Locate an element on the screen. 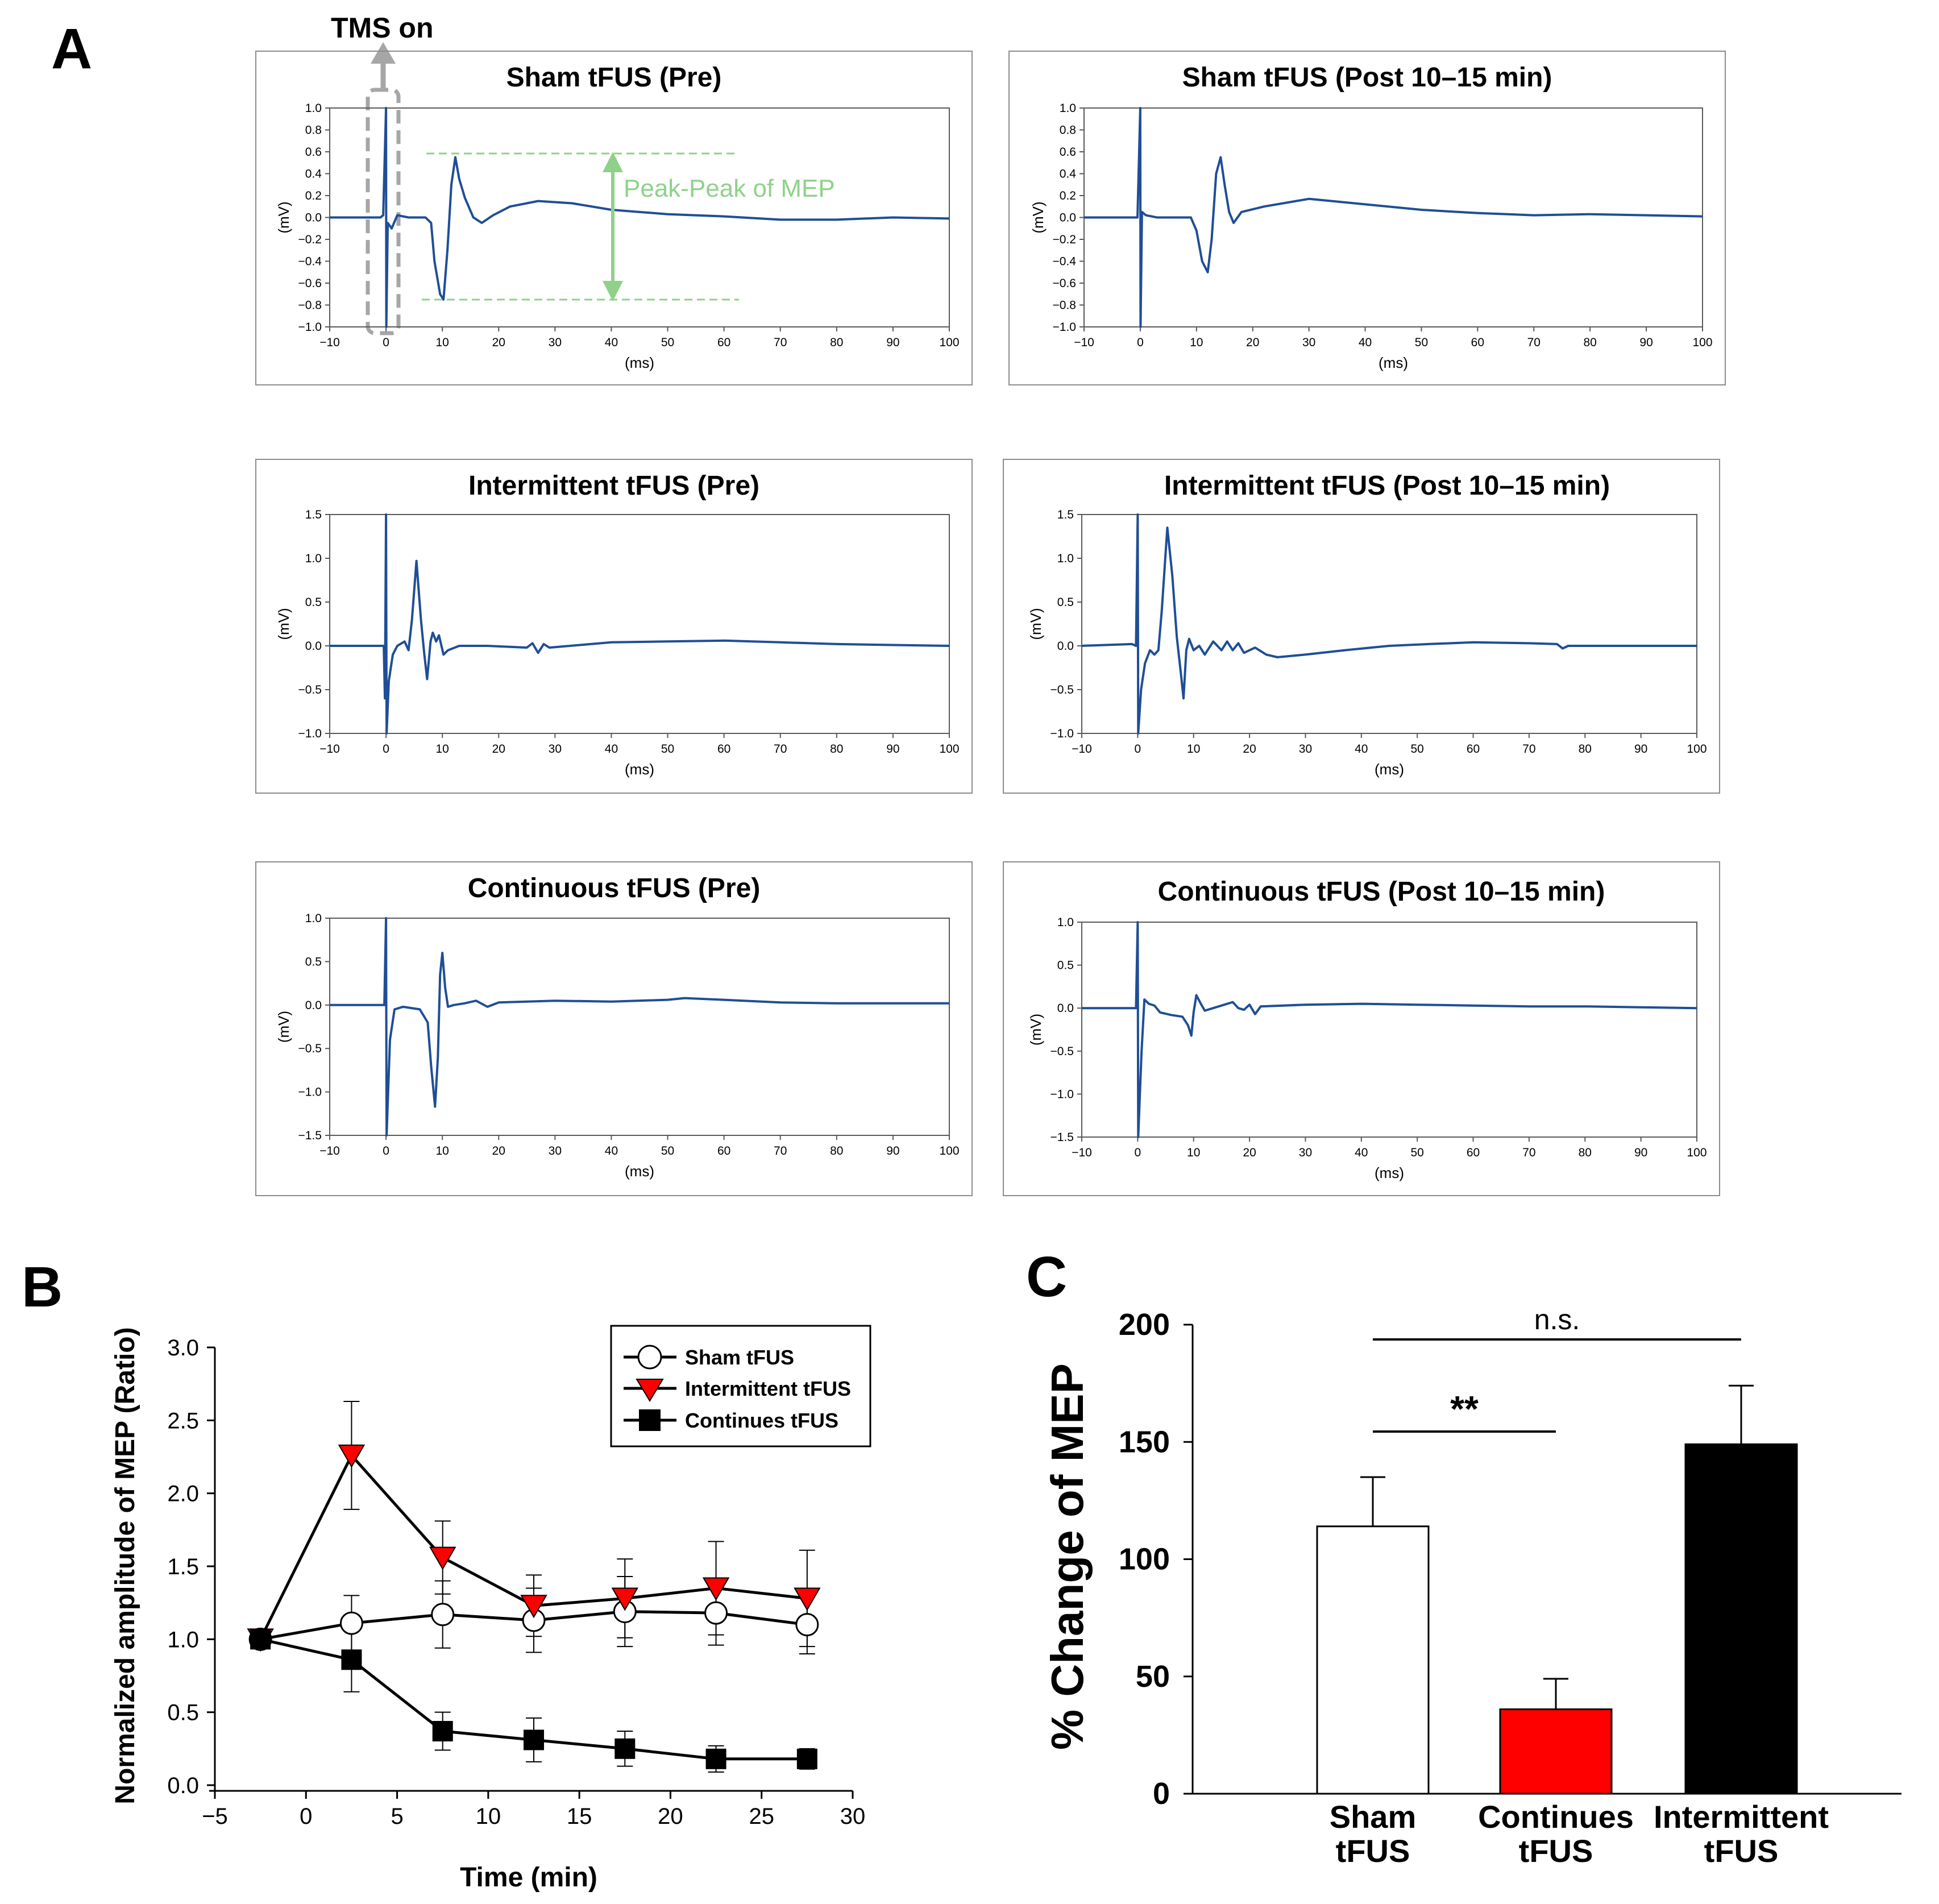  category-label: Continues is located at coordinates (1556, 1817).